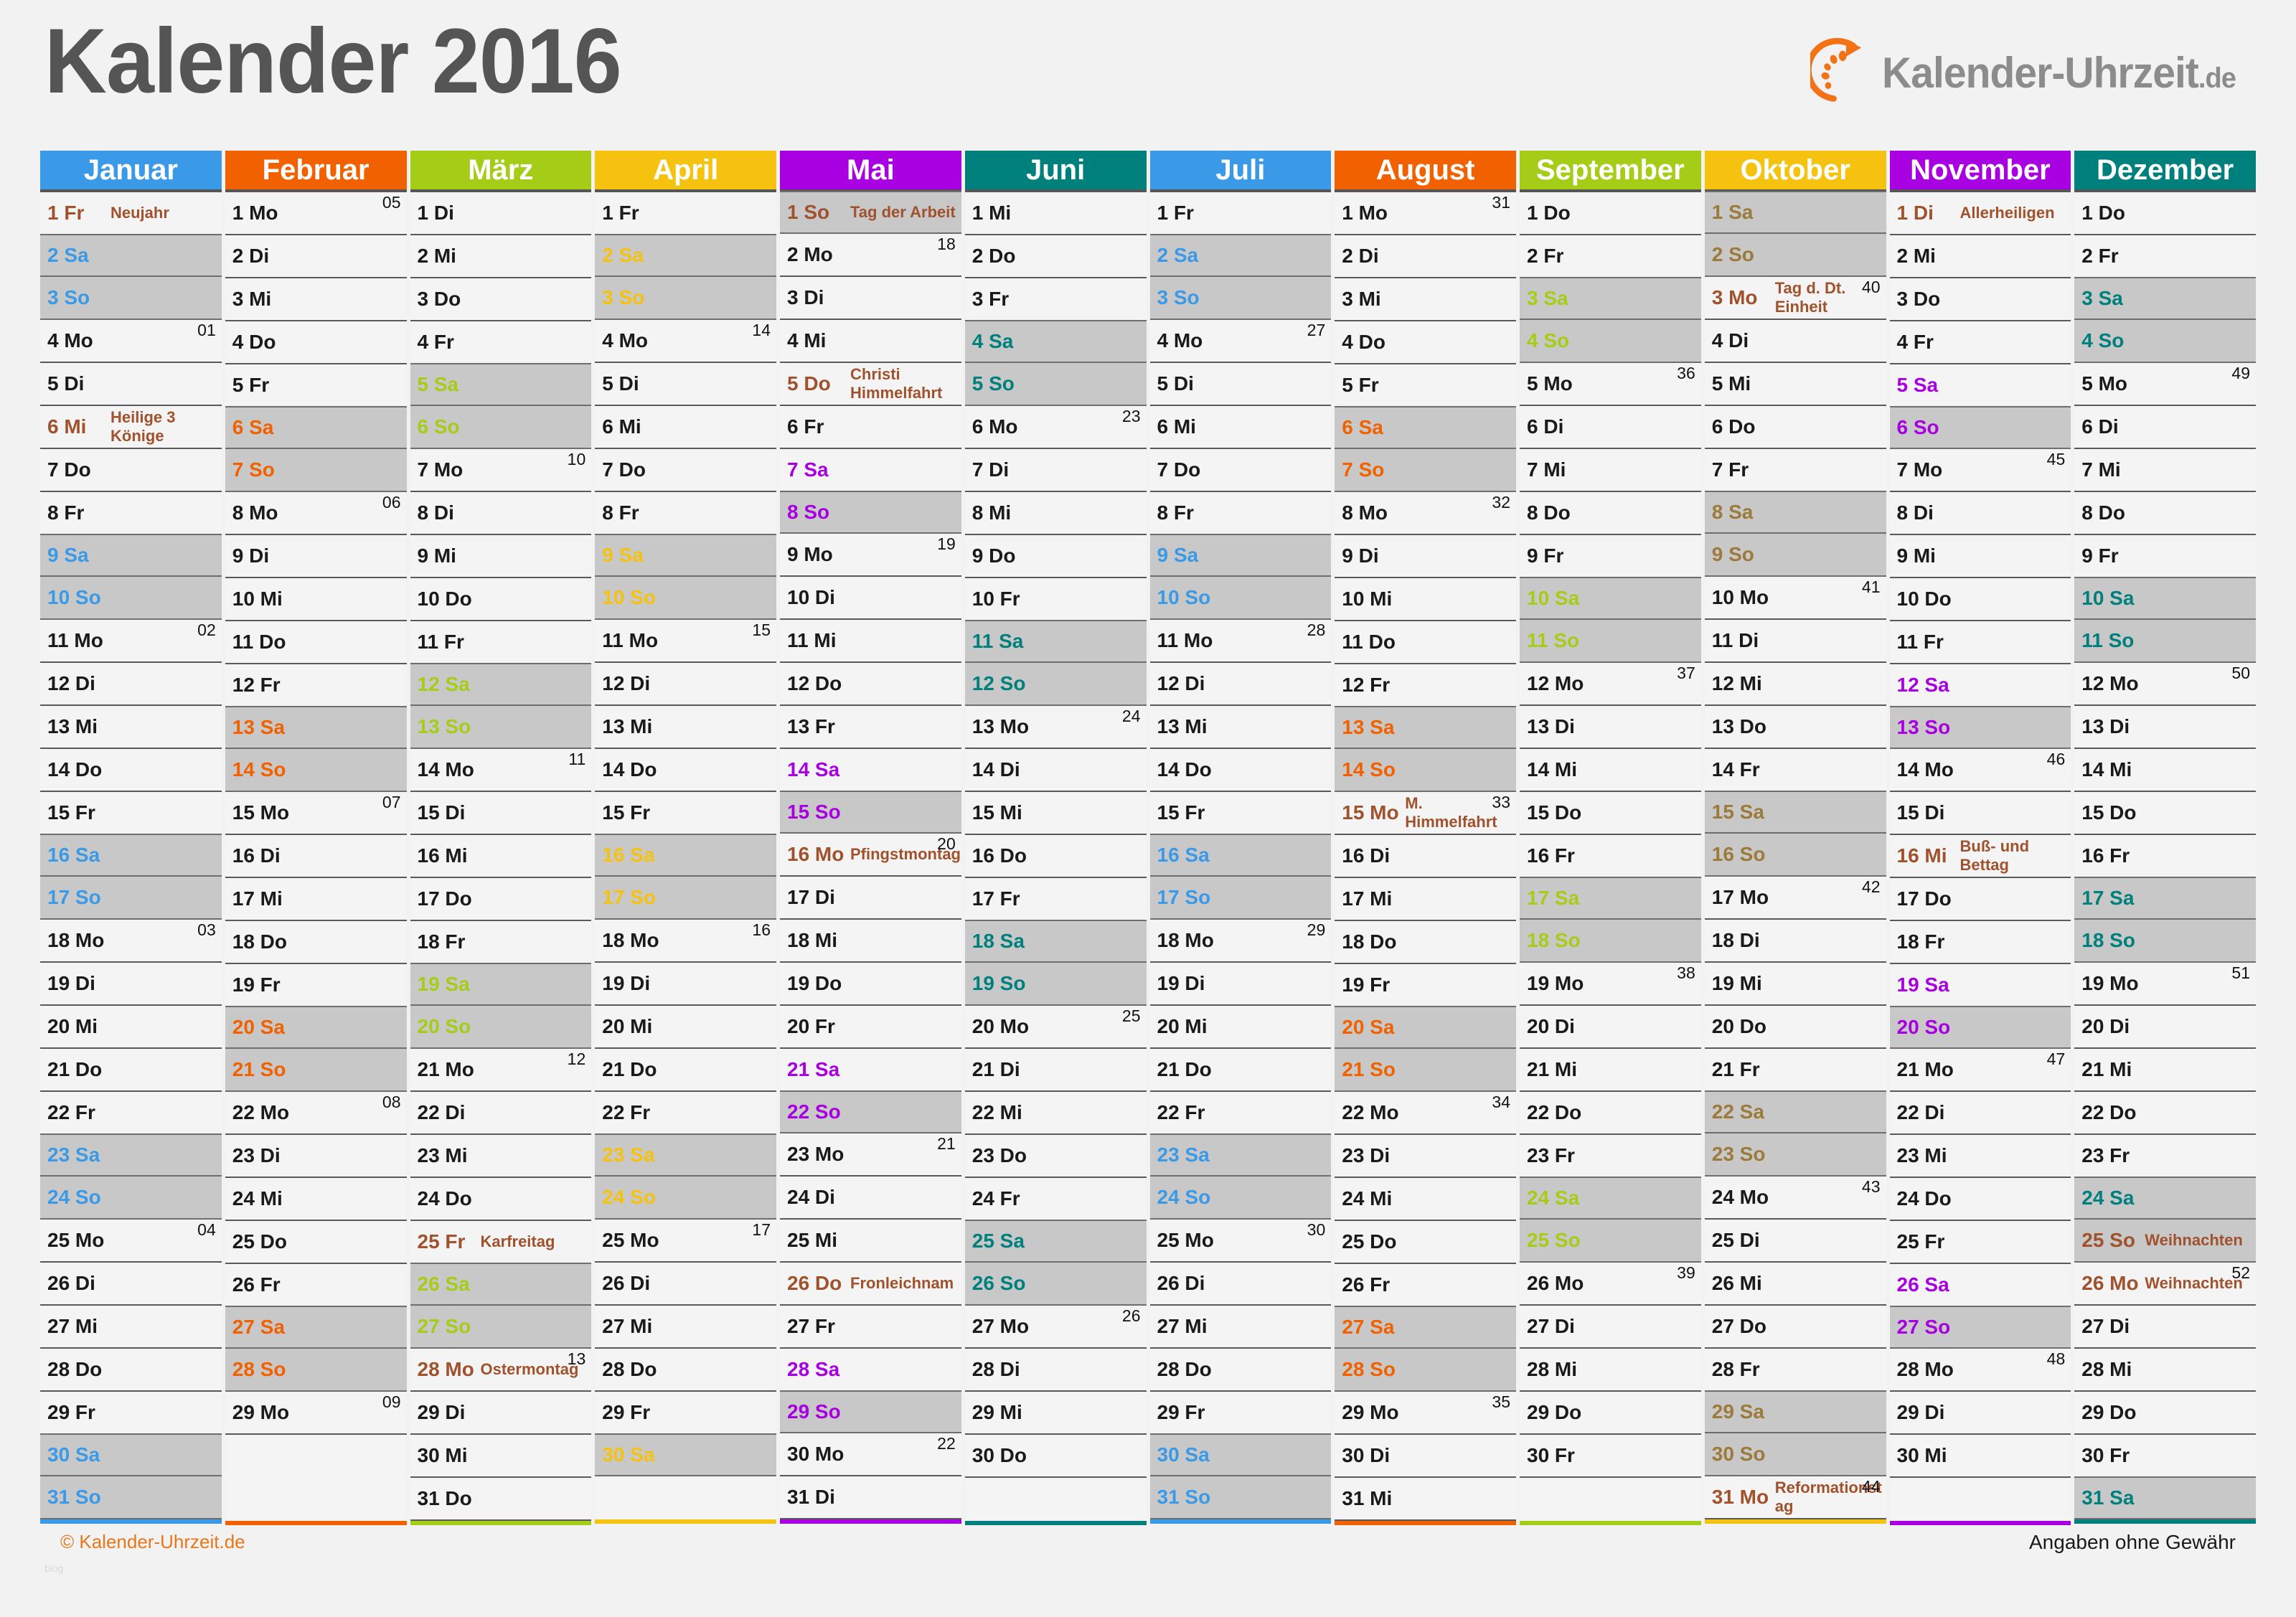  Describe the element at coordinates (1795, 512) in the screenshot. I see `day-cell: 8 Sa` at that location.